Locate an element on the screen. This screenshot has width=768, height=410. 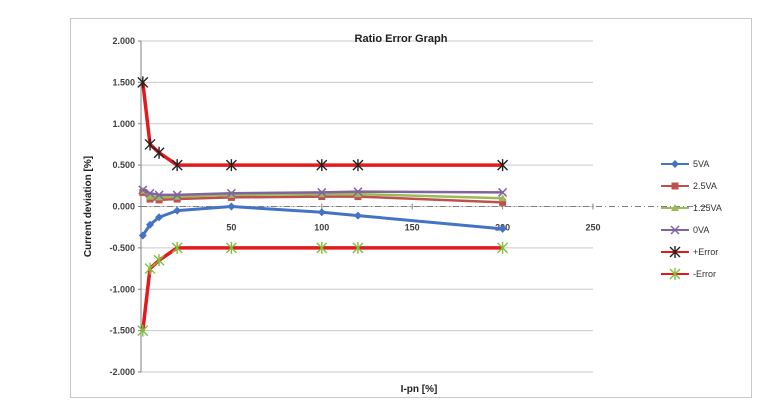
x-axis-title: I-pn [%] is located at coordinates (419, 389).